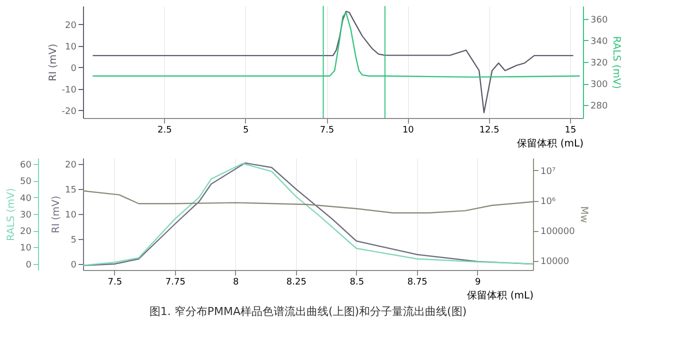 The height and width of the screenshot is (347, 698). What do you see at coordinates (548, 171) in the screenshot?
I see `y2-tick-label: 10⁷` at bounding box center [548, 171].